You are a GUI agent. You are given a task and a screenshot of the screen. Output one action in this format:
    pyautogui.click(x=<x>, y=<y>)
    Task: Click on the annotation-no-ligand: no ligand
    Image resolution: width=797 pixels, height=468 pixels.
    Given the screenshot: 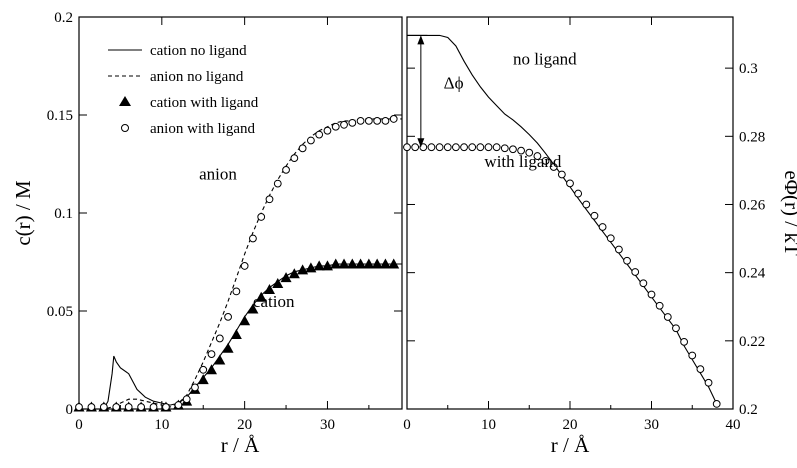 What is the action you would take?
    pyautogui.click(x=545, y=59)
    